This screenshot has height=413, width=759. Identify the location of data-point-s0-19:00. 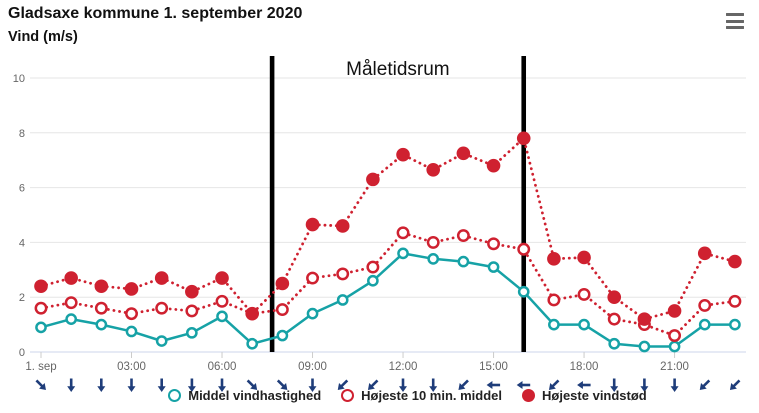
(614, 343).